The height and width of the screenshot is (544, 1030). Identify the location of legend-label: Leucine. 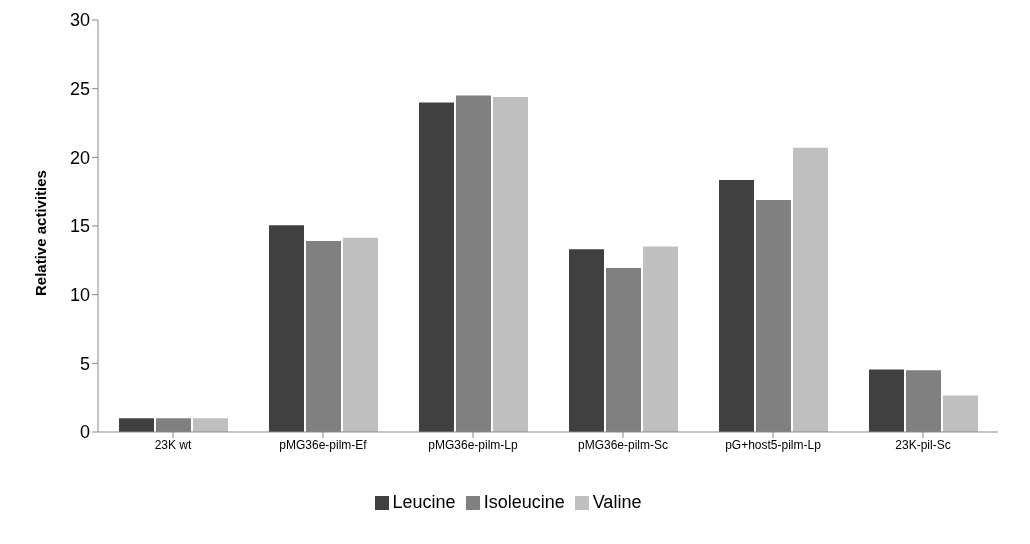
(424, 502).